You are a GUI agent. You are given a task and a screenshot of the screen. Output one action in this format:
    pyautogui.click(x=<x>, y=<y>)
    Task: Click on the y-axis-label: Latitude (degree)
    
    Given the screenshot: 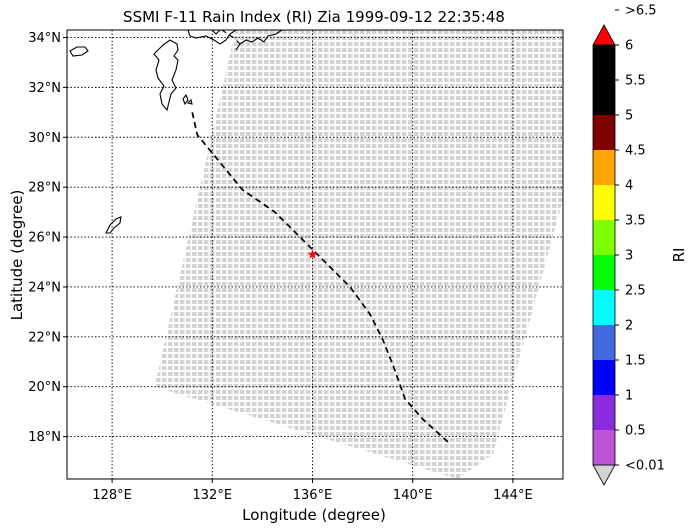 What is the action you would take?
    pyautogui.click(x=17, y=255)
    